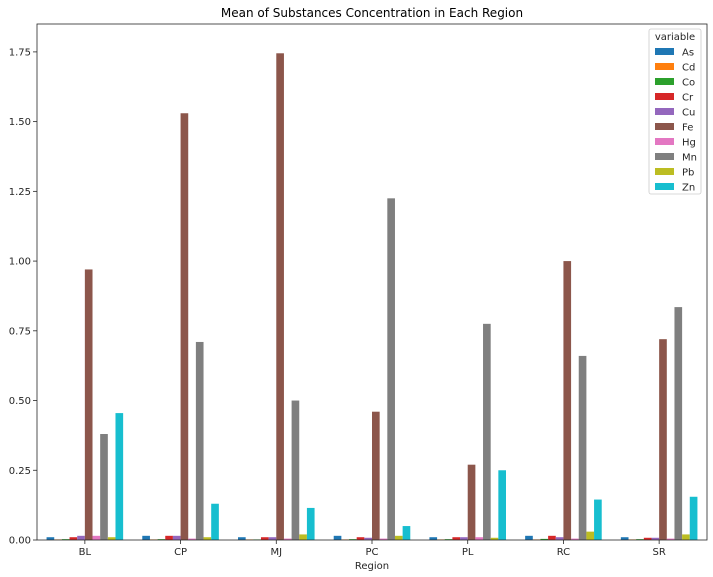 This screenshot has width=713, height=577. I want to click on bar-zn-cp, so click(215, 521).